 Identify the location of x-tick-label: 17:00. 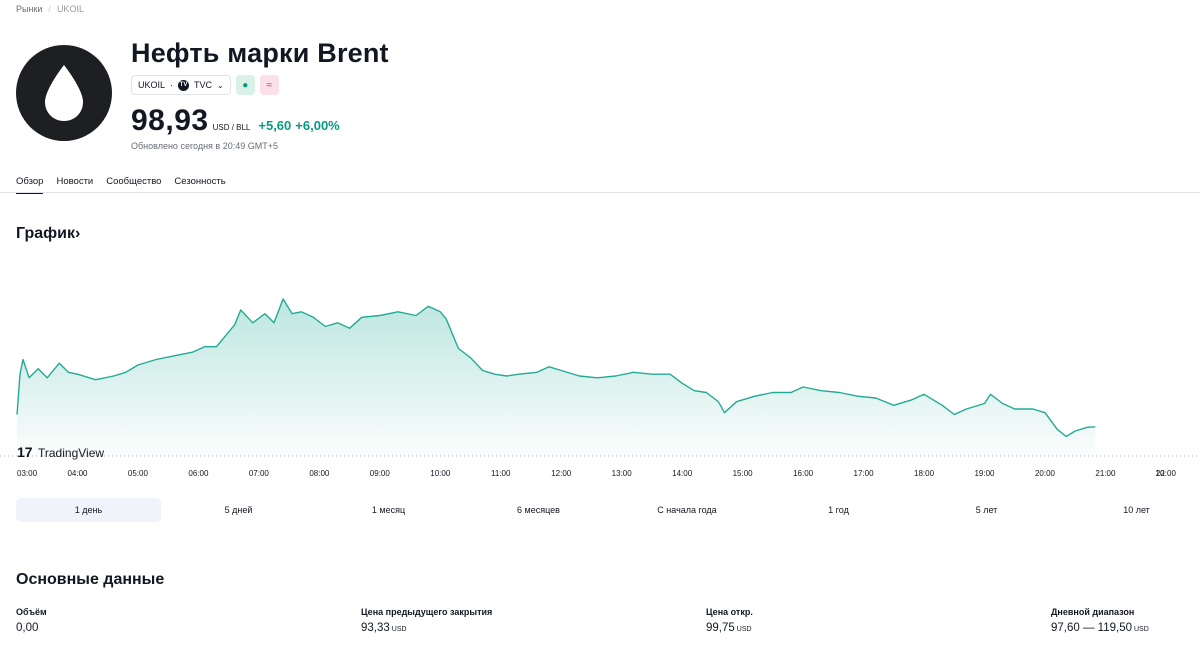
(864, 473).